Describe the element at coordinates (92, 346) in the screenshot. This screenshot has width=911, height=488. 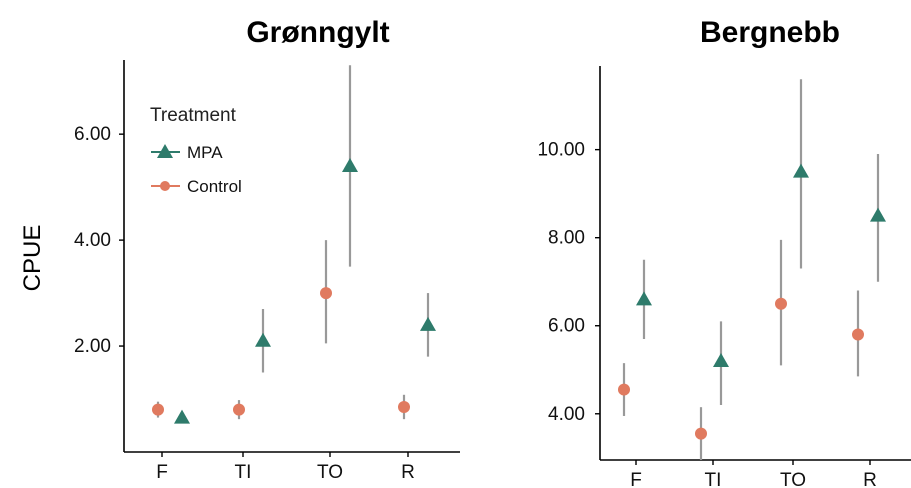
I see `y-tick-label: 2.00` at that location.